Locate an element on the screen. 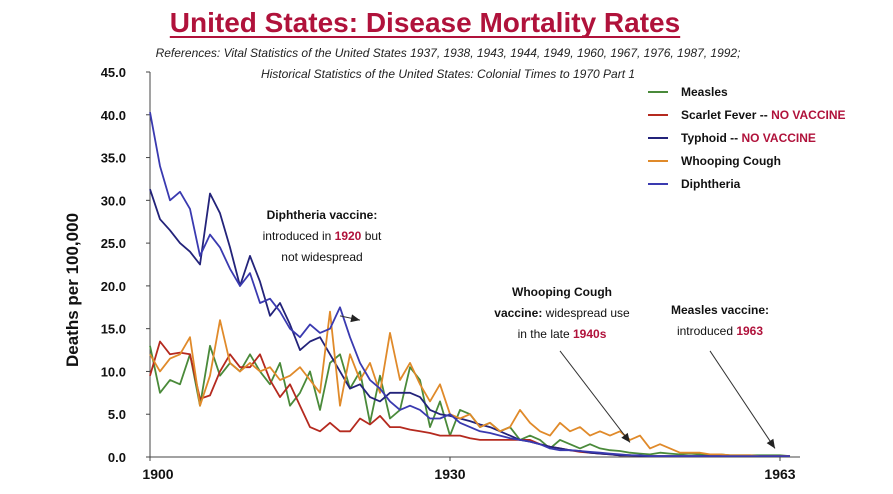 Image resolution: width=893 pixels, height=494 pixels. annotation-line: introduced 1963 is located at coordinates (720, 331).